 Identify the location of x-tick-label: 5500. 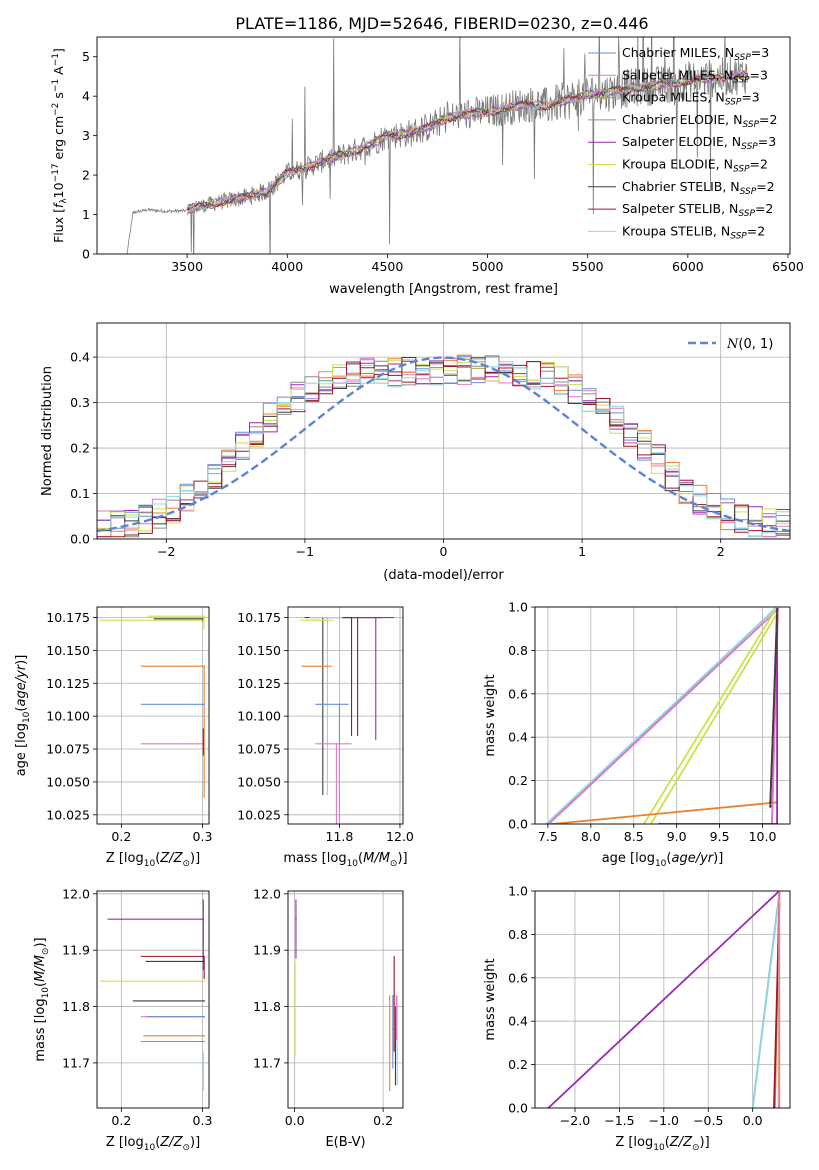
(588, 266).